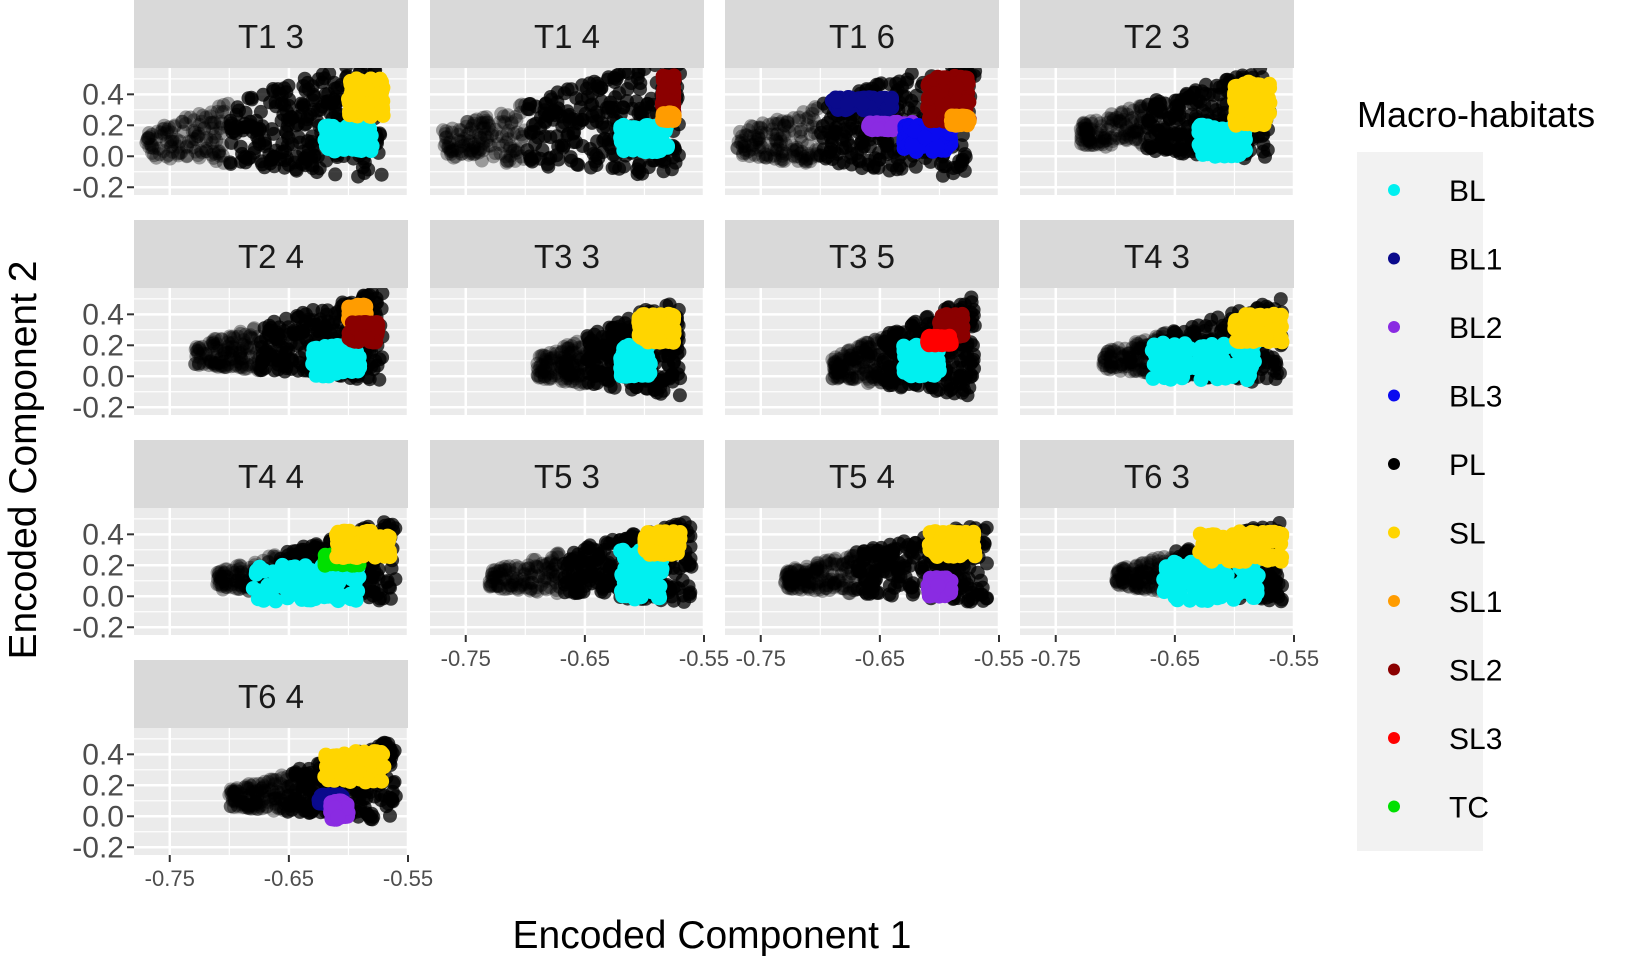 This screenshot has width=1650, height=961. I want to click on data-point-sl1, so click(968, 121).